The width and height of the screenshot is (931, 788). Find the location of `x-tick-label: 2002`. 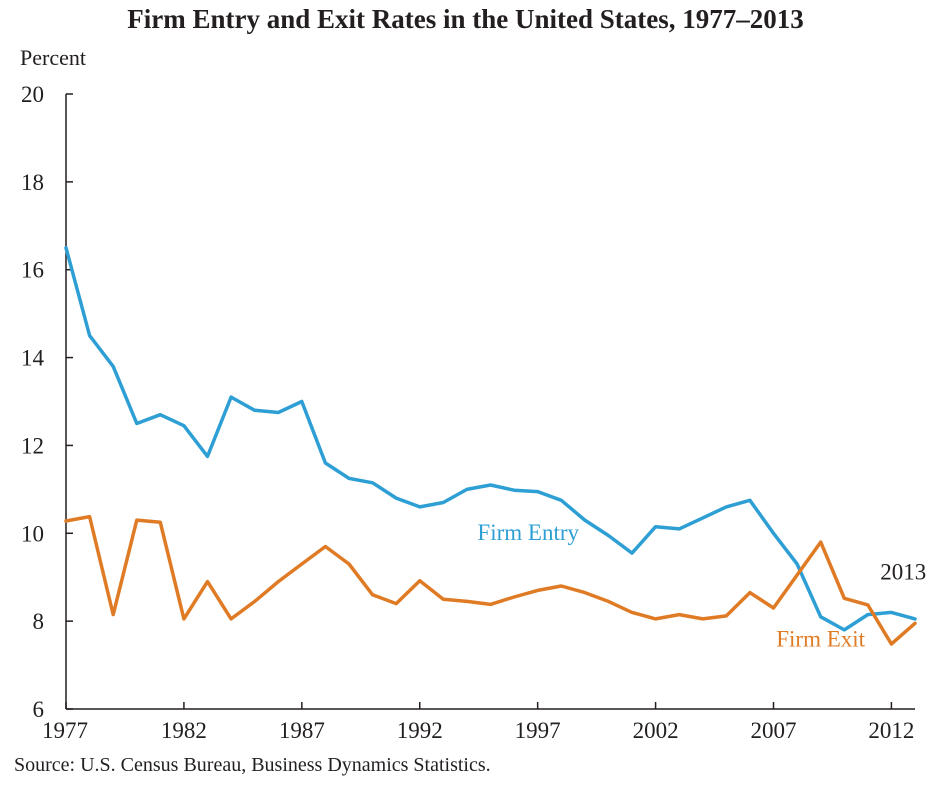

x-tick-label: 2002 is located at coordinates (656, 730).